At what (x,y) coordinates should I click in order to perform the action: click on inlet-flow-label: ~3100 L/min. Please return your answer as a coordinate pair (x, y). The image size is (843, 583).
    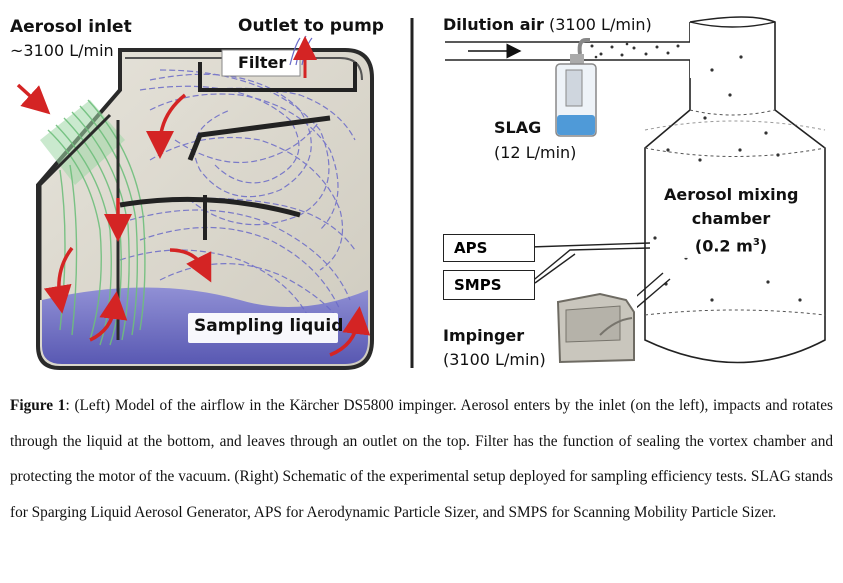
    Looking at the image, I should click on (62, 50).